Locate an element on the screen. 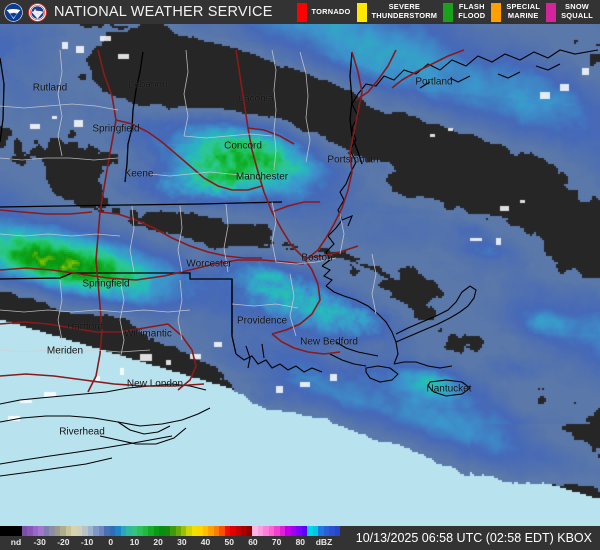 The height and width of the screenshot is (550, 600). colorbar-tick-label: 50 is located at coordinates (229, 542).